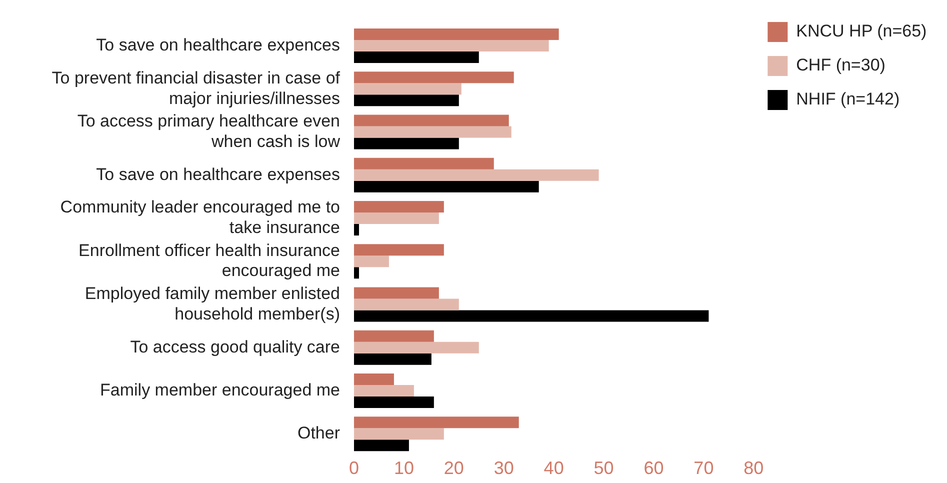 The width and height of the screenshot is (947, 483). Describe the element at coordinates (209, 260) in the screenshot. I see `y-tick-label: Enrollment officer health insurance encouraged me` at that location.